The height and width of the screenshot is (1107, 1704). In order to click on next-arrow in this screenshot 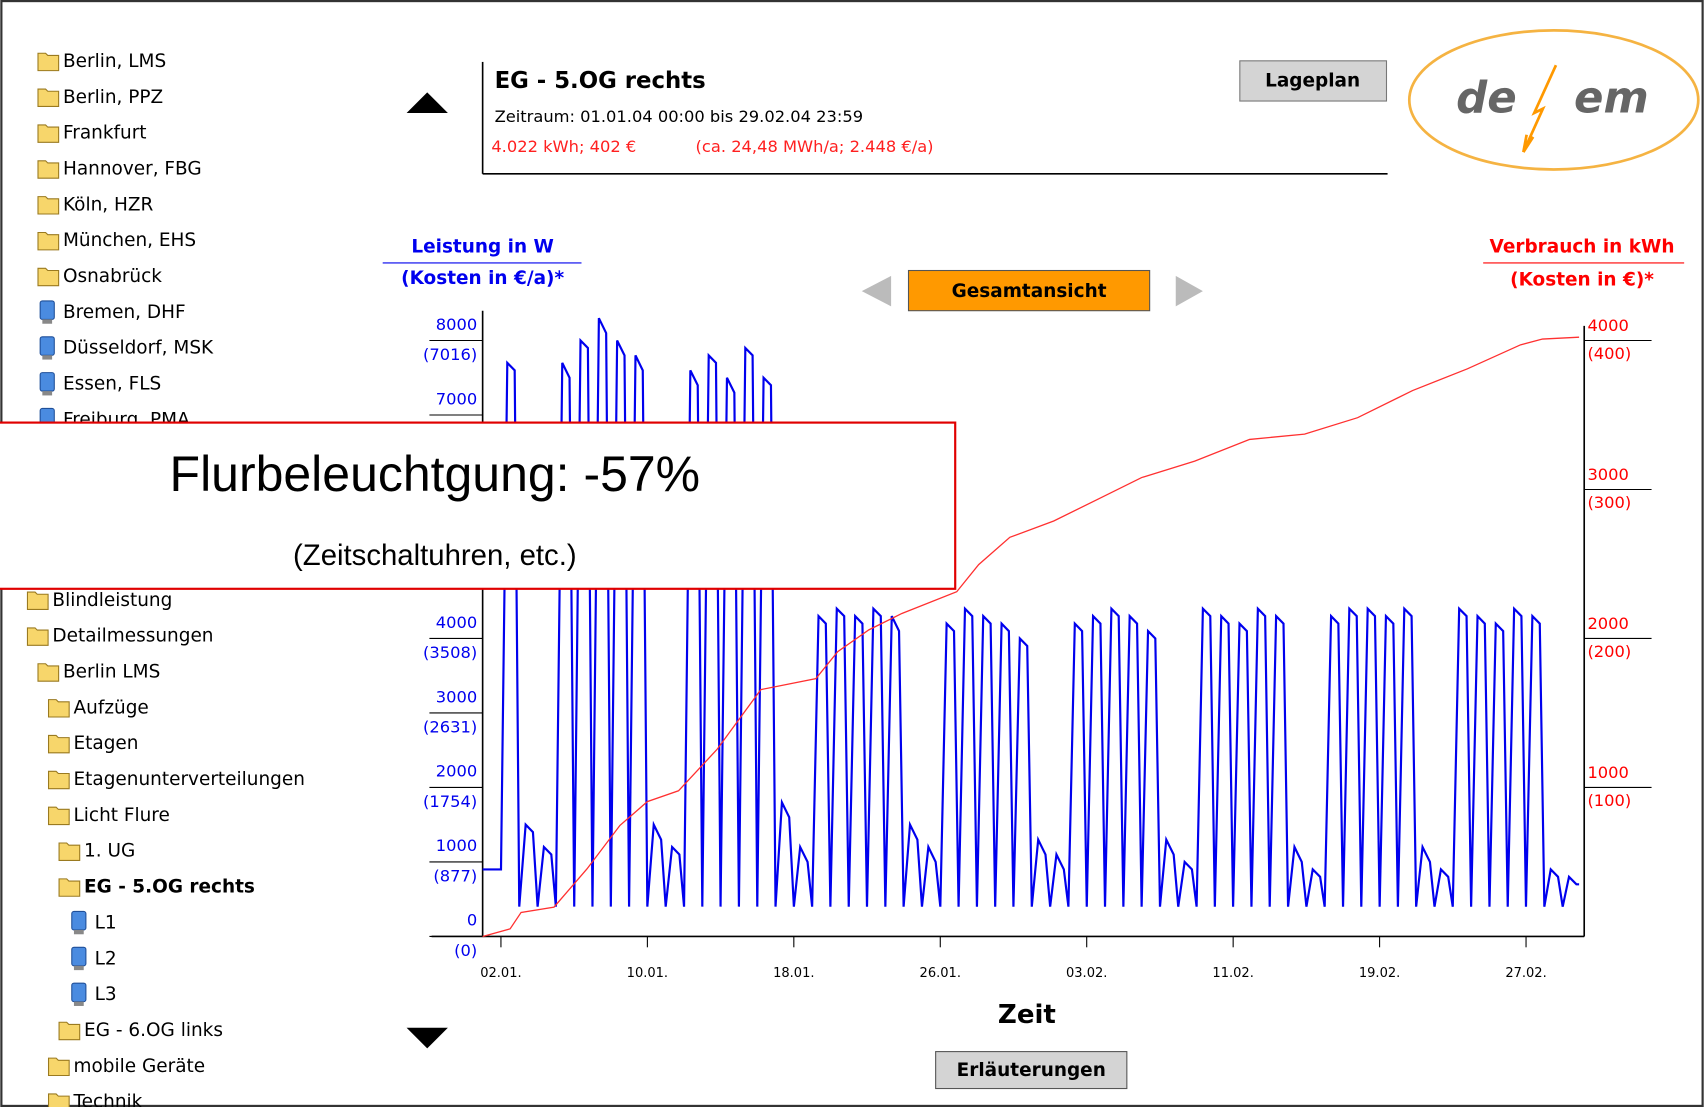, I will do `click(1189, 291)`.